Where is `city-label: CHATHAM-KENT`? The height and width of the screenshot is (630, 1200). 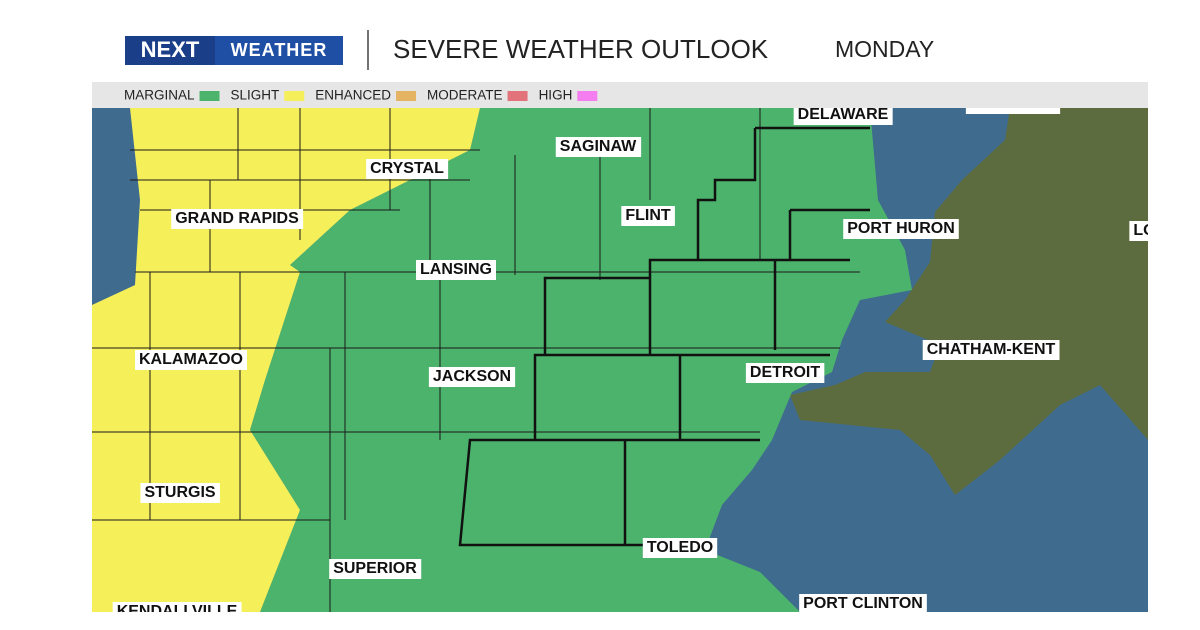
city-label: CHATHAM-KENT is located at coordinates (991, 349).